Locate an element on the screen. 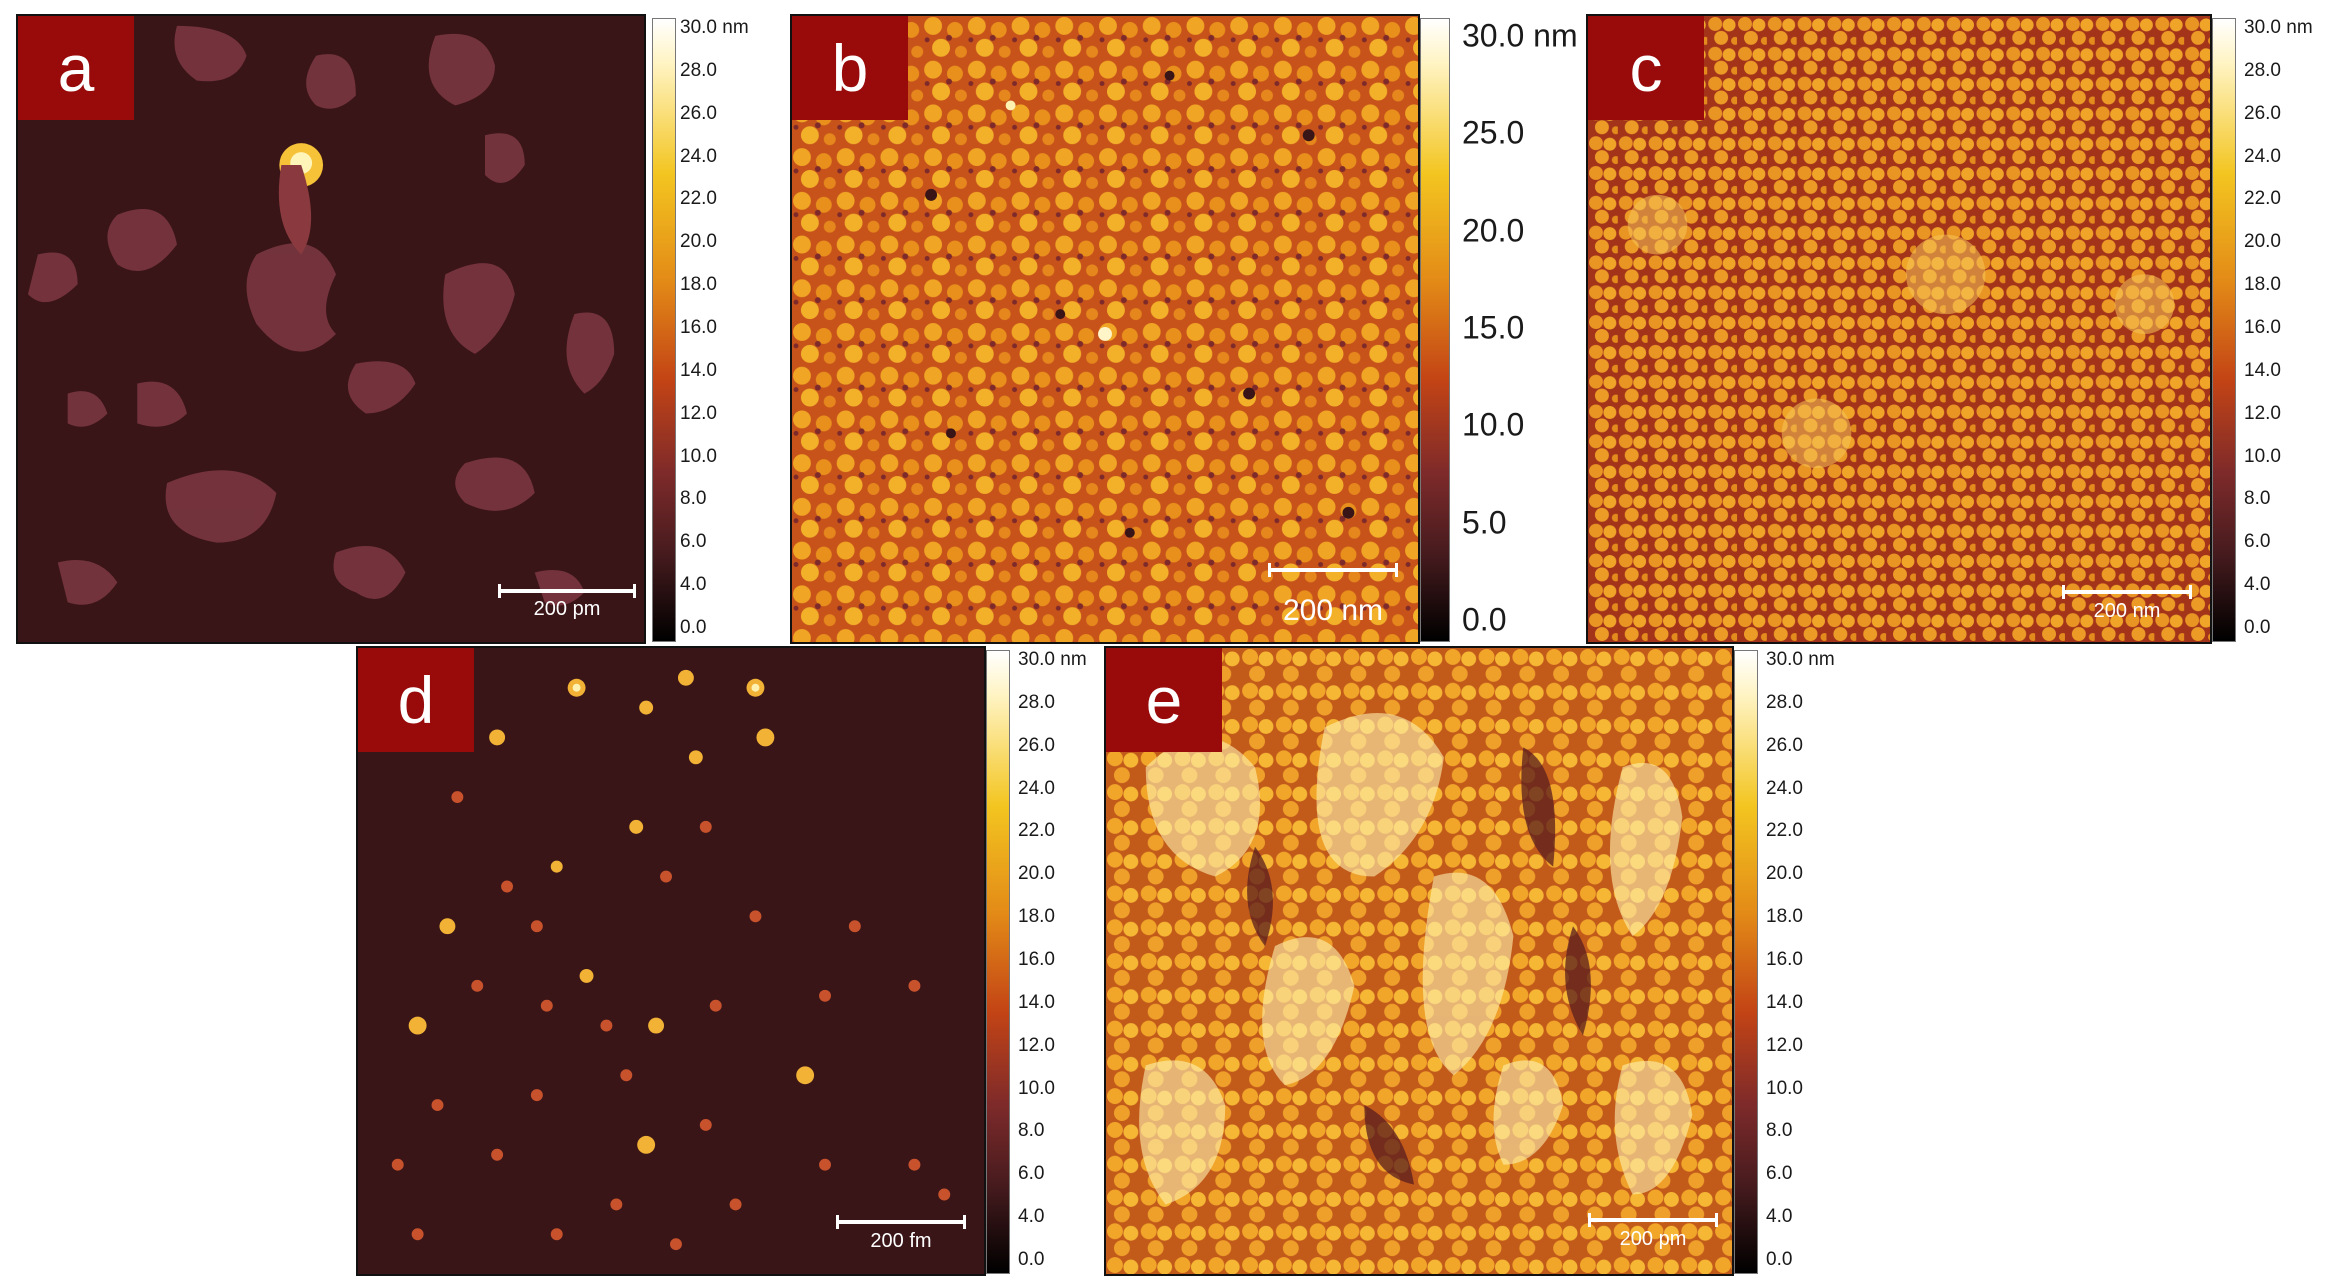 This screenshot has height=1286, width=2332. colorbar-tick-a: 10.0 is located at coordinates (698, 456).